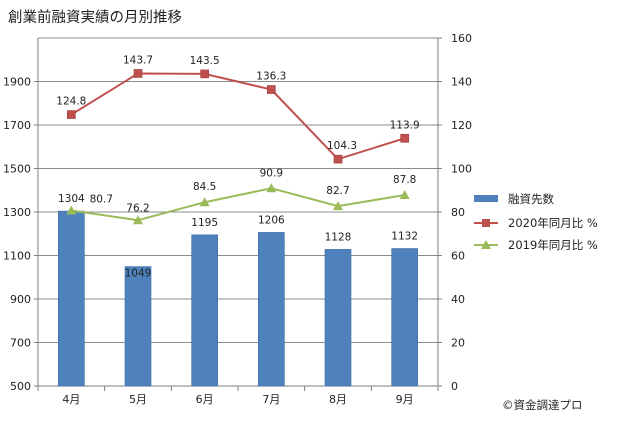  I want to click on y-right-tick-label: 40, so click(458, 299).